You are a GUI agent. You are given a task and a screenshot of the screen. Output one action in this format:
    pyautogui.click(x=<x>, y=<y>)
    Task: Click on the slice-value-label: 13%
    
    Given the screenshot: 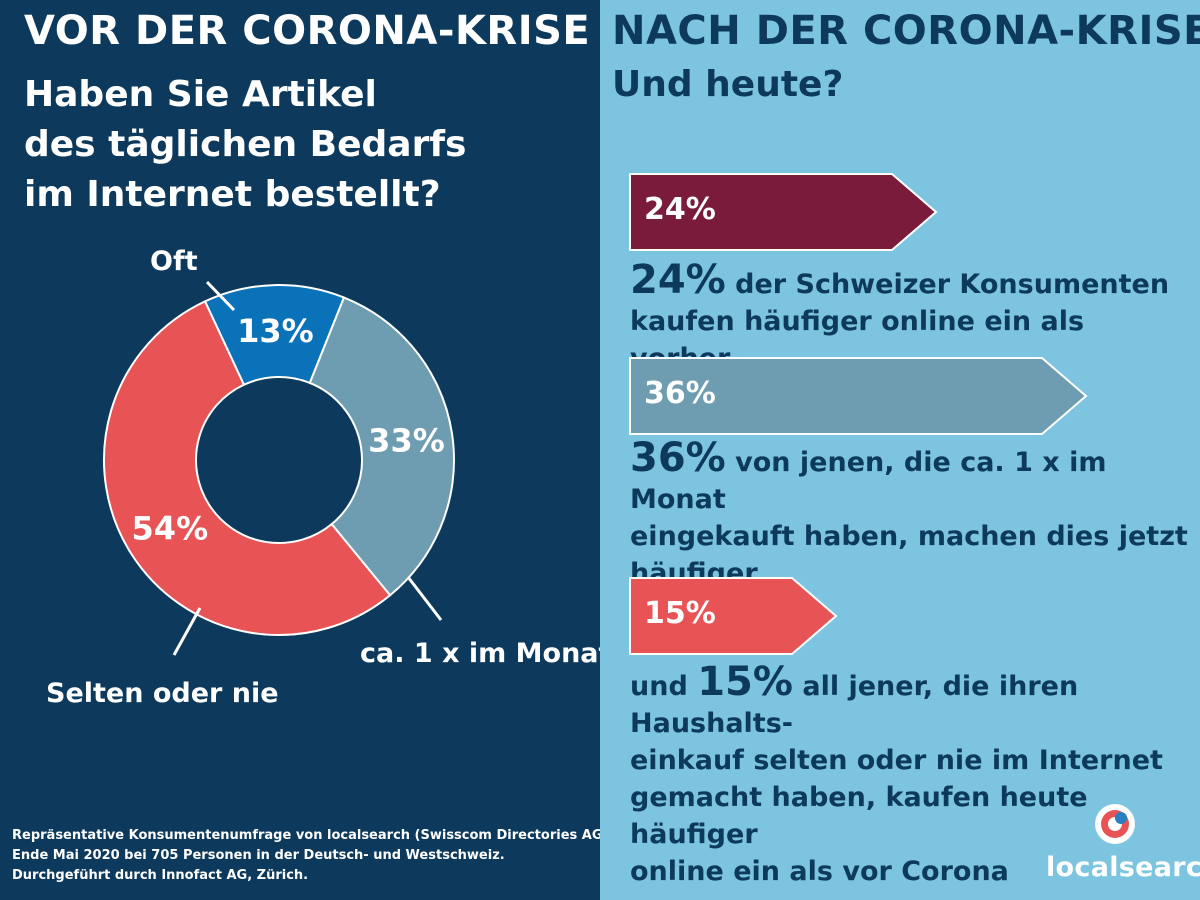 What is the action you would take?
    pyautogui.click(x=275, y=331)
    